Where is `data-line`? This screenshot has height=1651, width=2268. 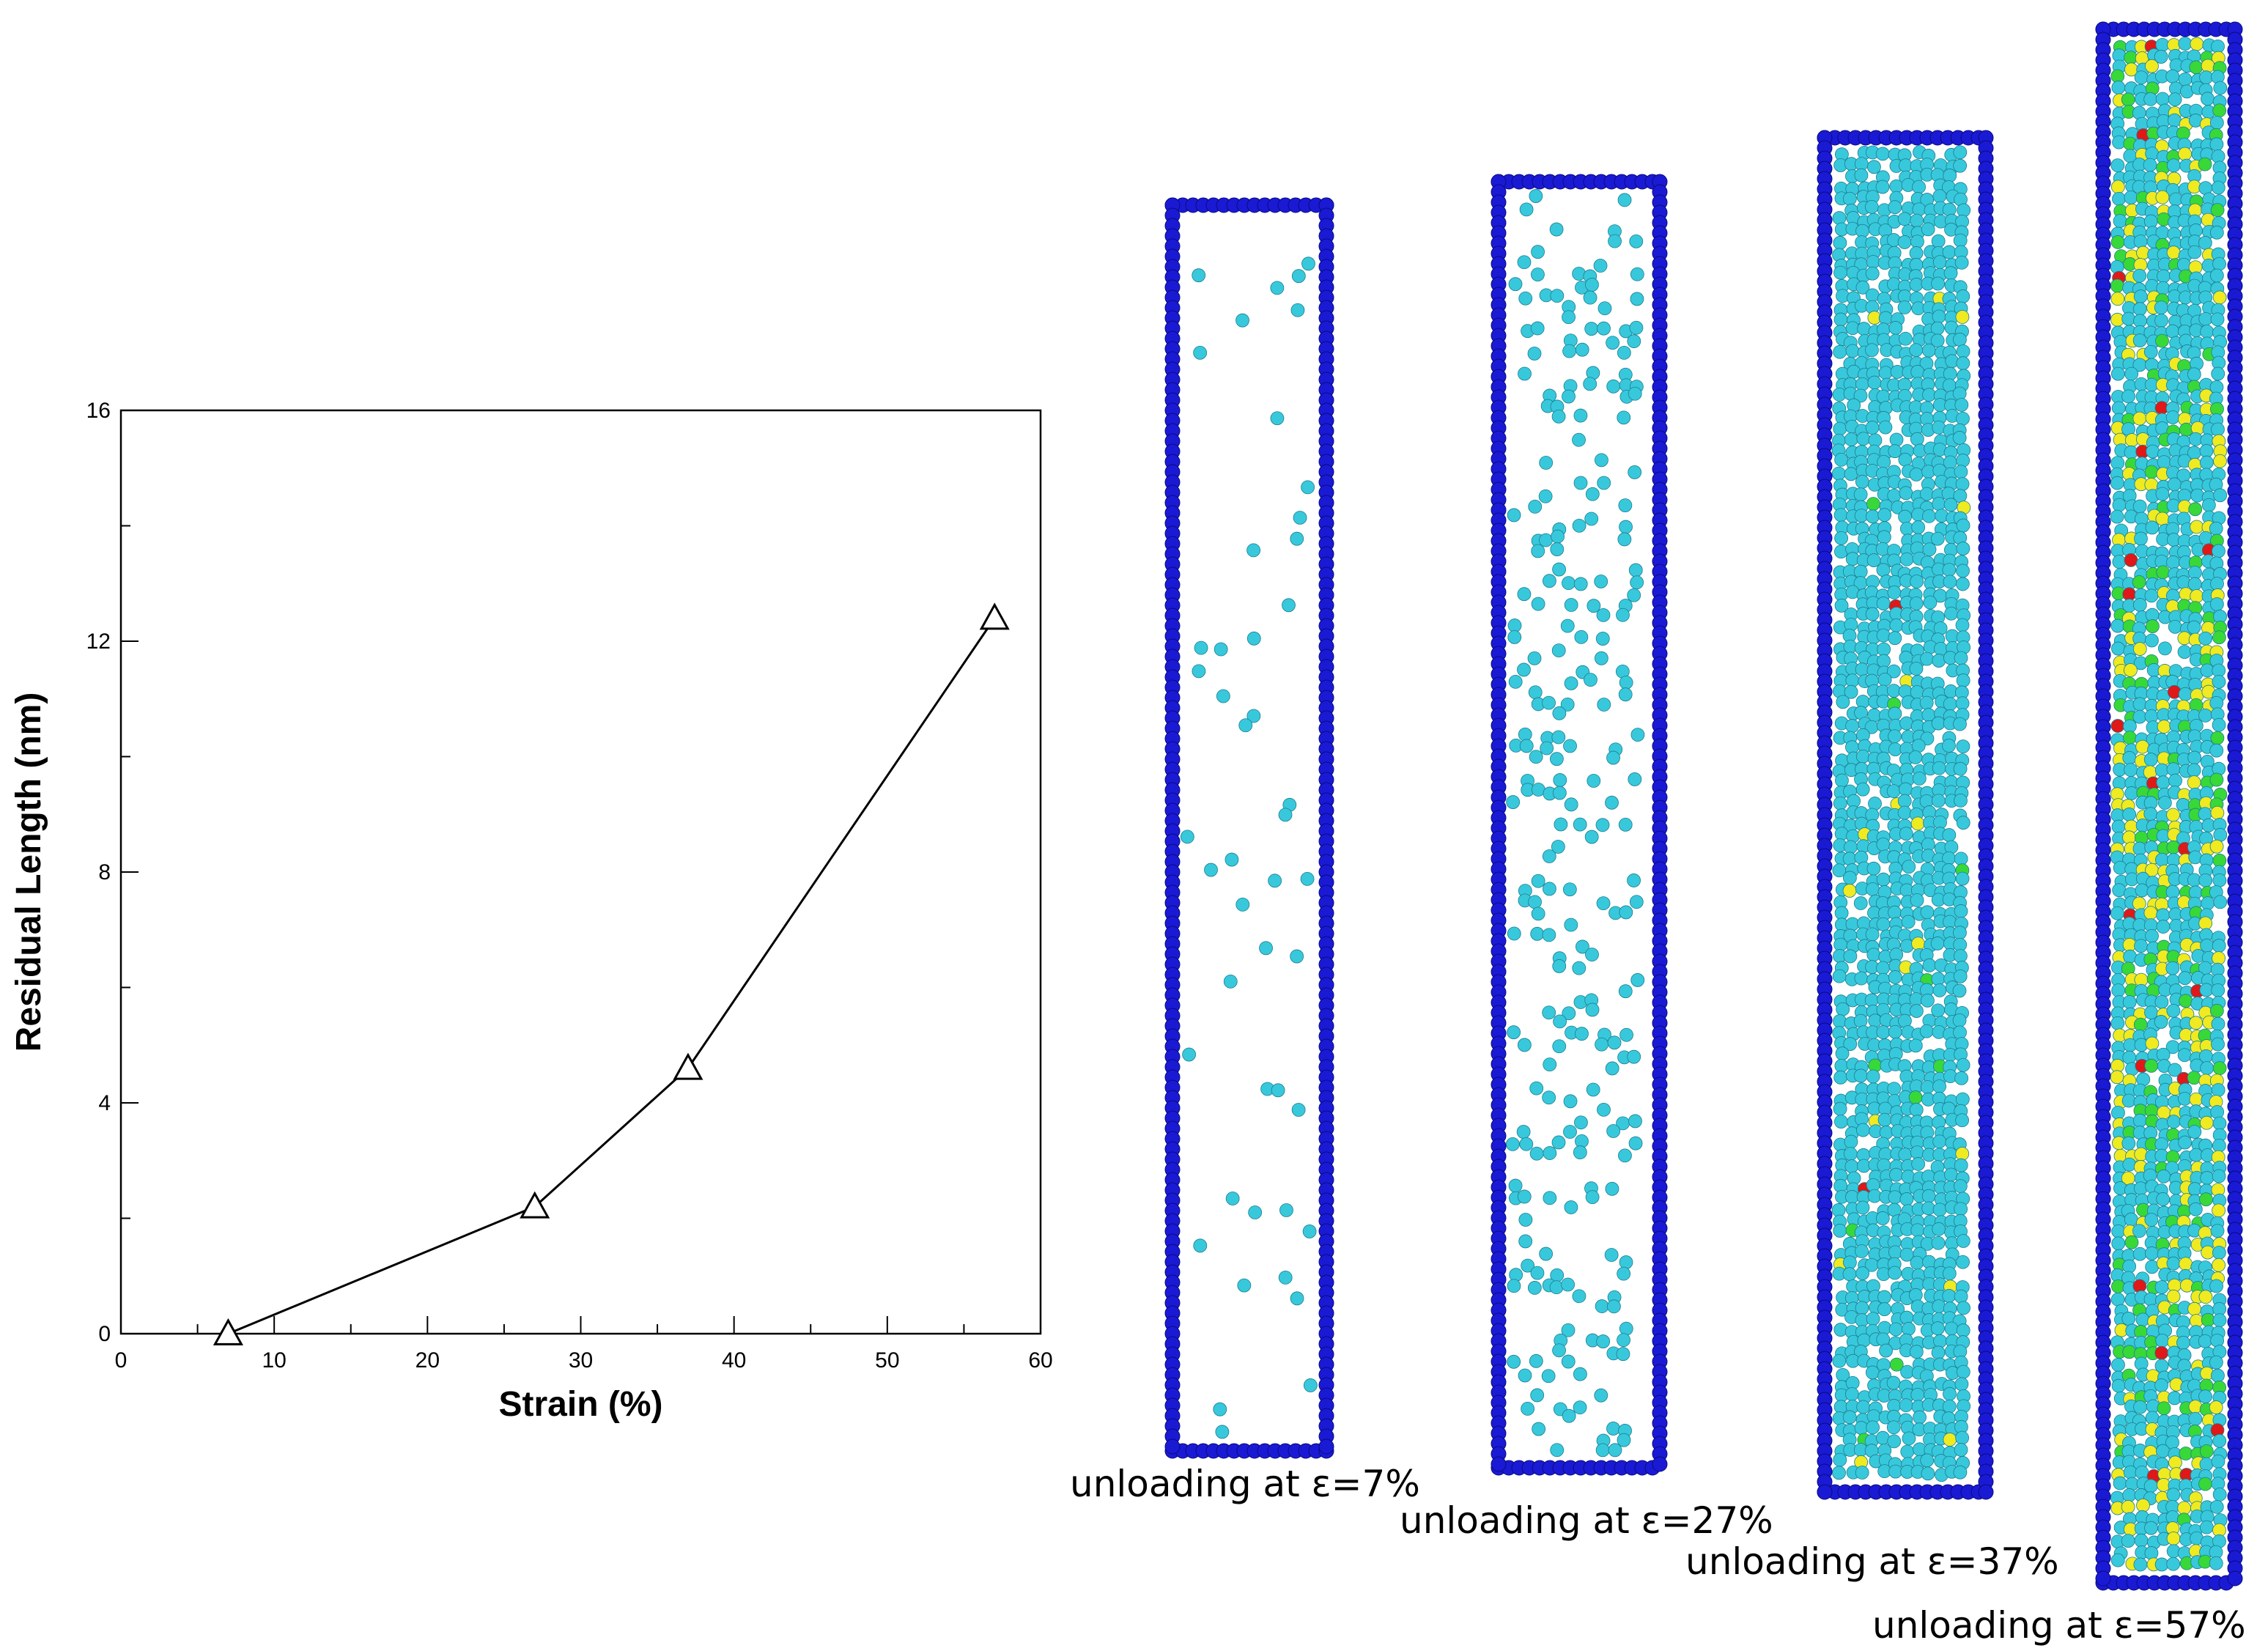 data-line is located at coordinates (611, 976).